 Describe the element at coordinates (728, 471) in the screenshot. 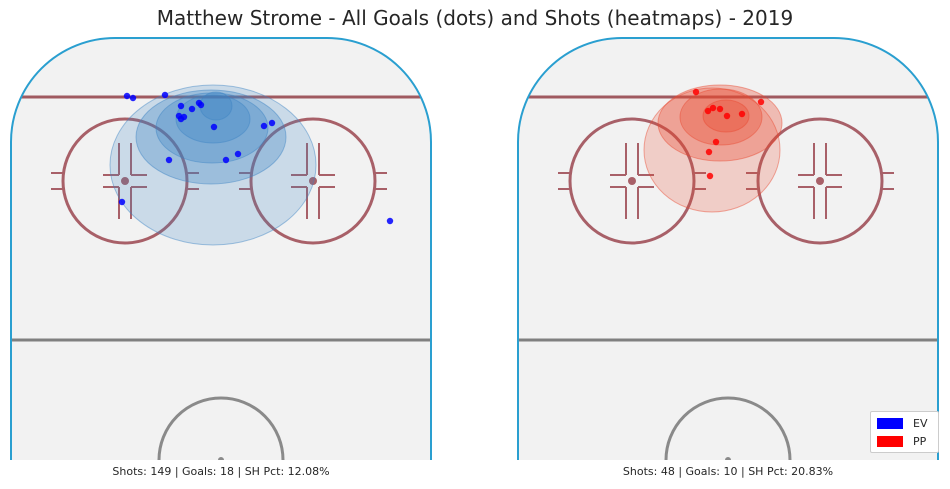

I see `pp-caption: Shots: 48 | Goals: 10 | SH Pct: 20.83%` at that location.